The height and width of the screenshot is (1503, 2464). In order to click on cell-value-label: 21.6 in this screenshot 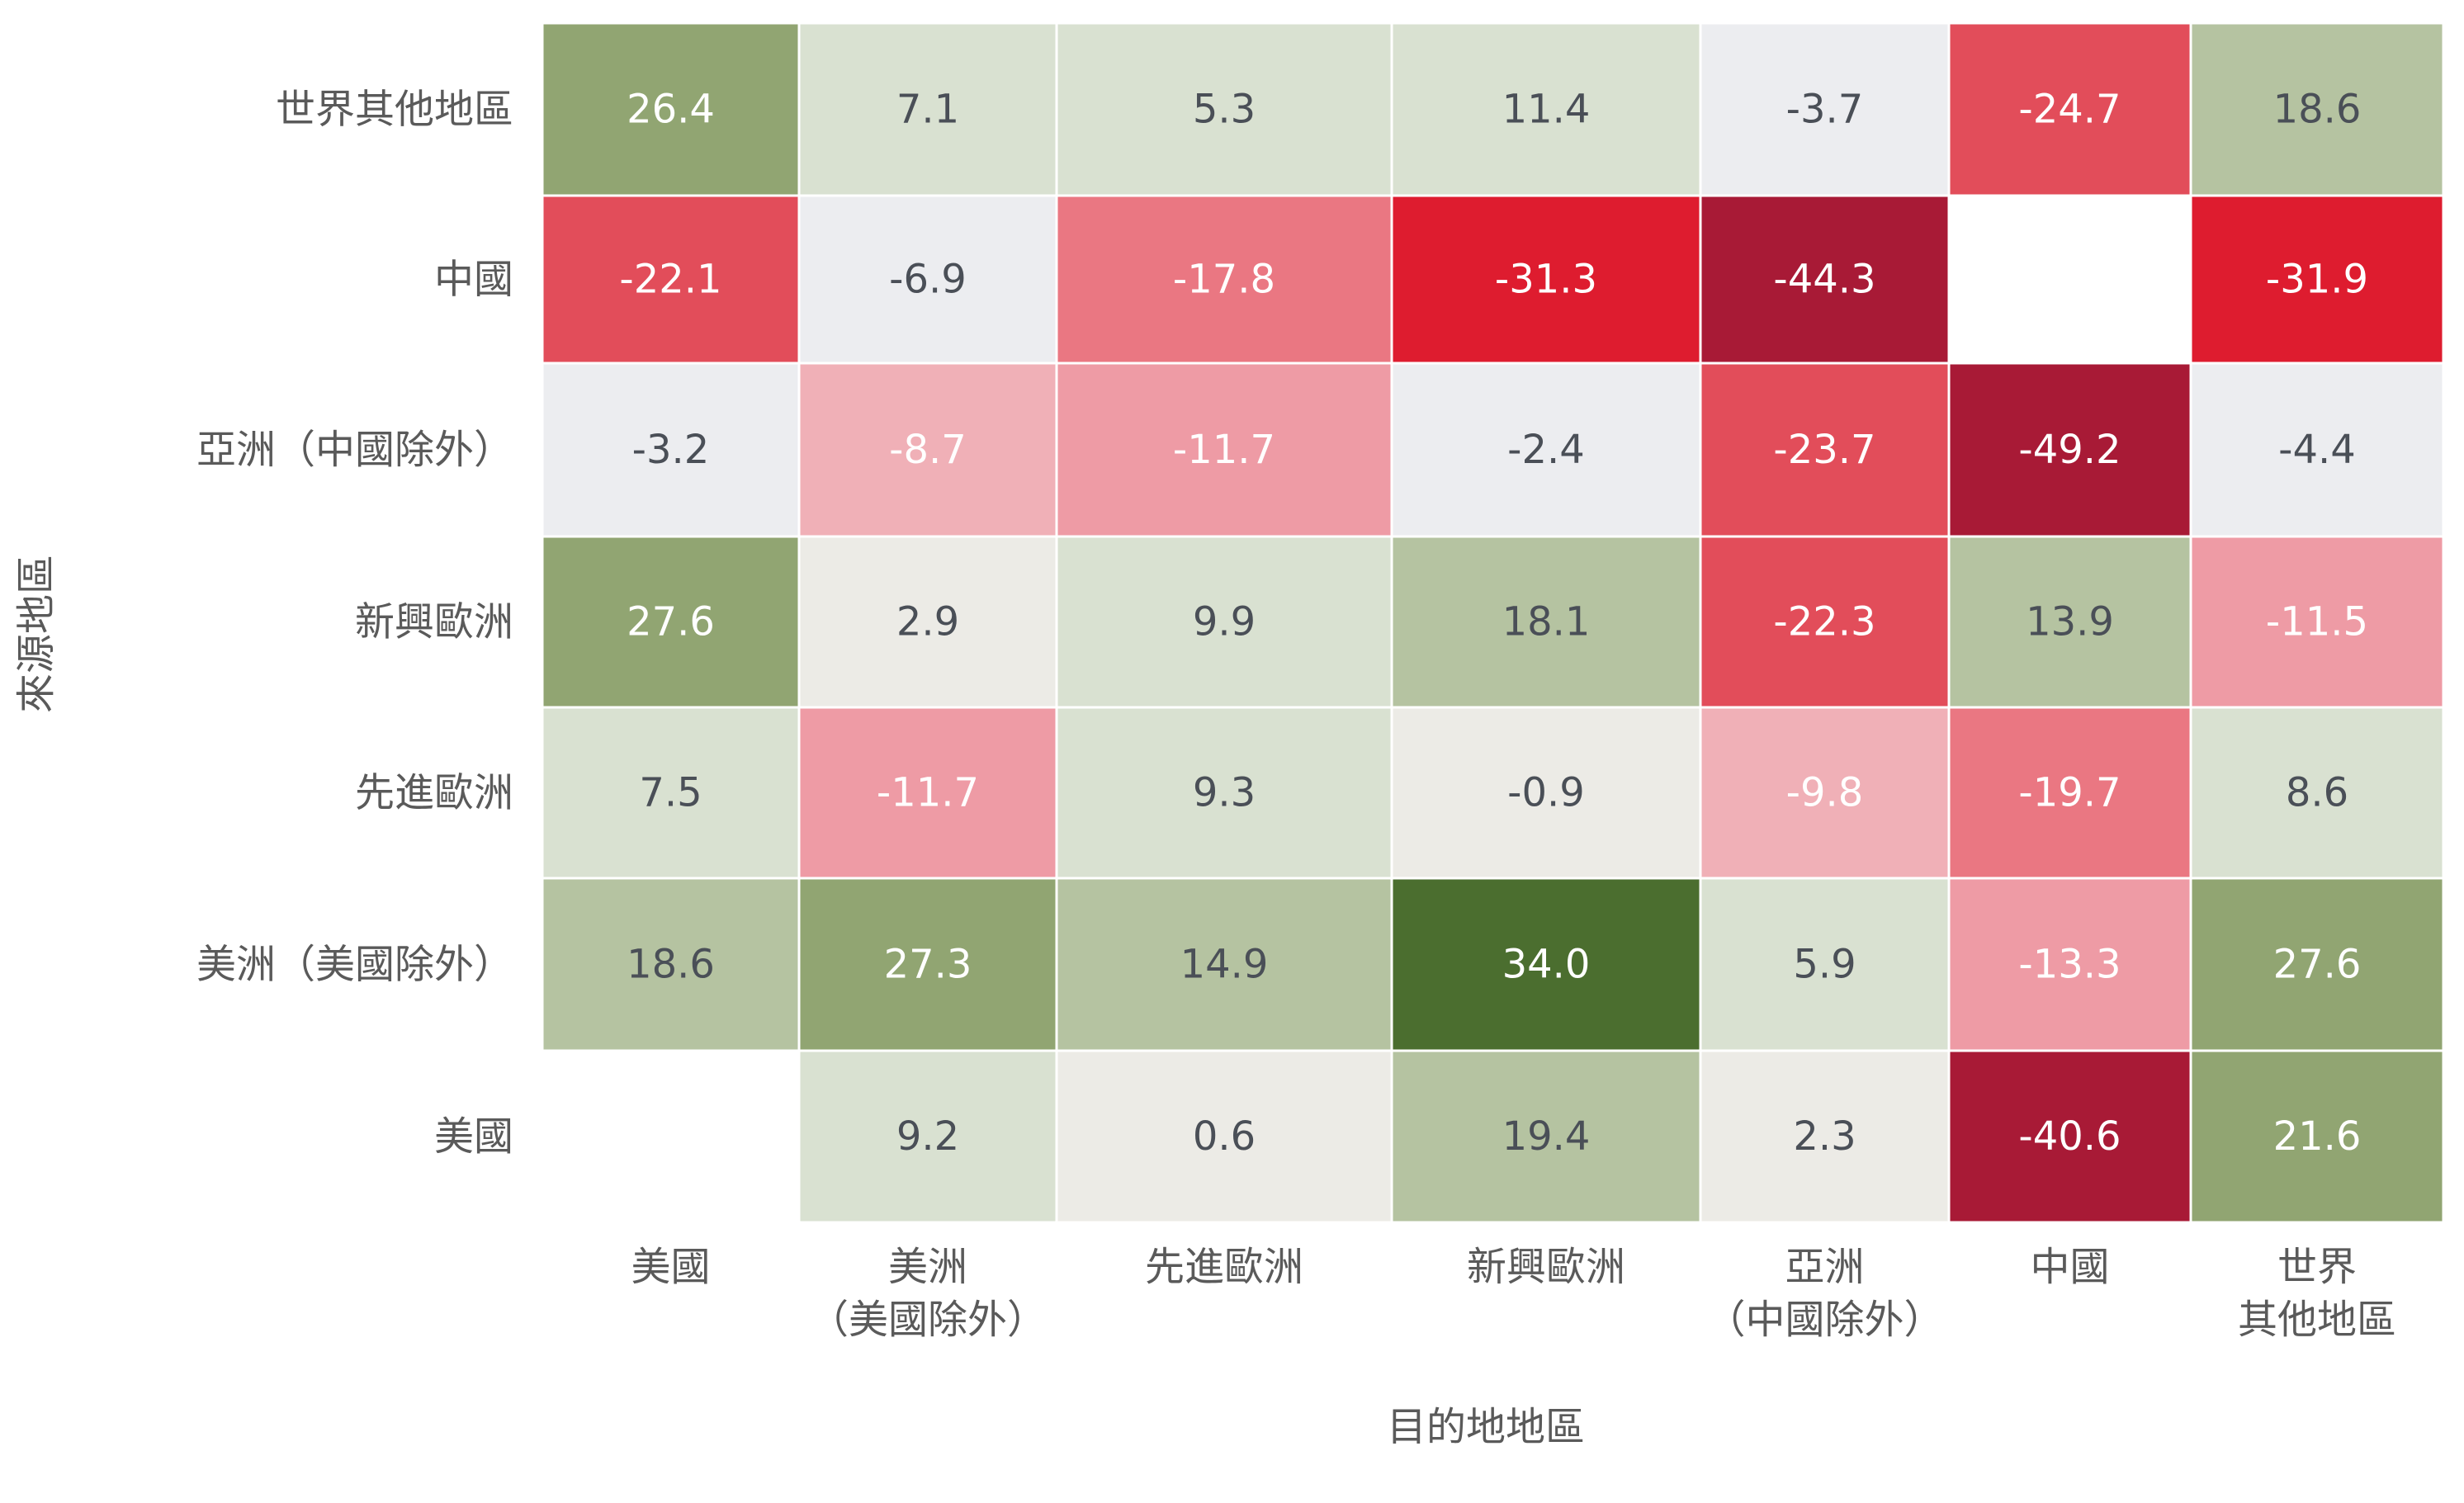, I will do `click(2317, 1136)`.